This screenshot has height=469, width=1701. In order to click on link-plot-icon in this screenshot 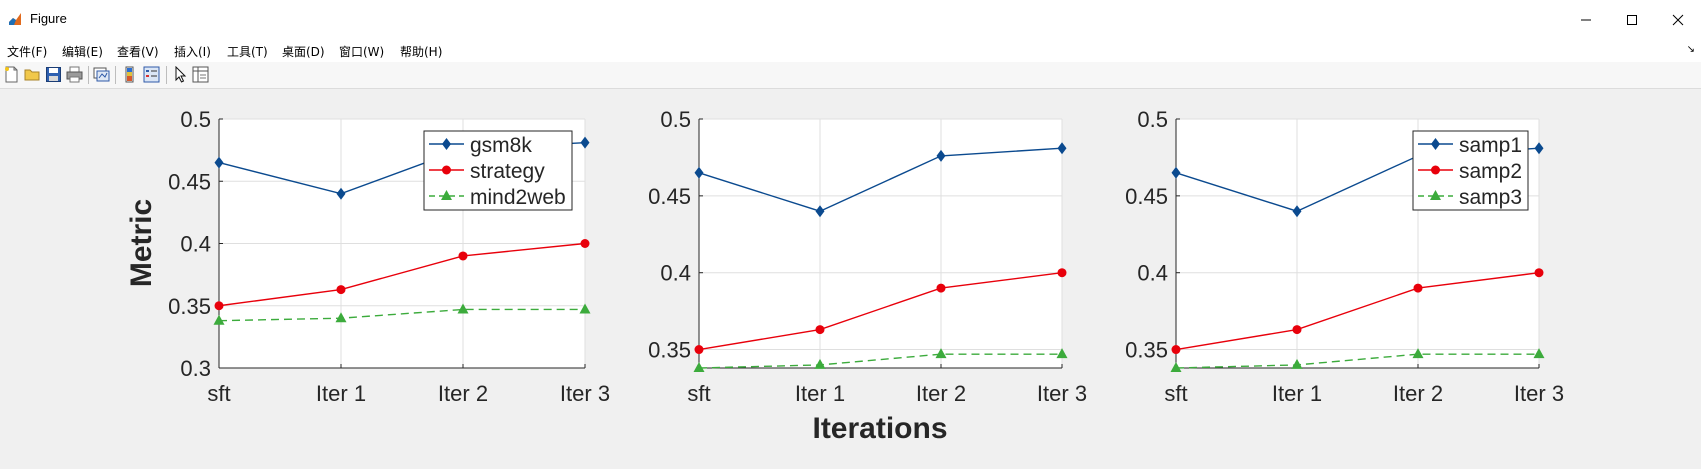, I will do `click(101, 74)`.